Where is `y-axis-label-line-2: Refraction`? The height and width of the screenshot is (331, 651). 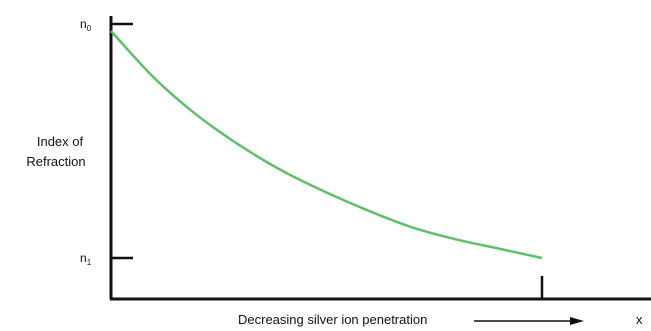
y-axis-label-line-2: Refraction is located at coordinates (55, 161).